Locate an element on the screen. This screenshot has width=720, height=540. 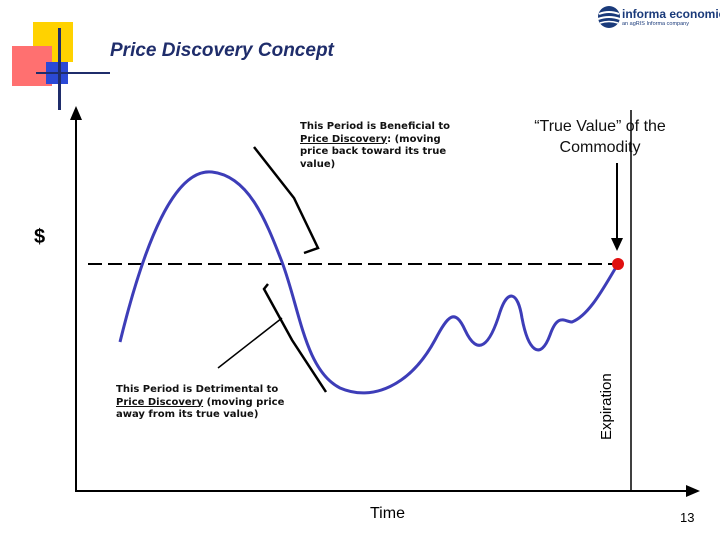
logo-name: informa economics is located at coordinates (671, 14).